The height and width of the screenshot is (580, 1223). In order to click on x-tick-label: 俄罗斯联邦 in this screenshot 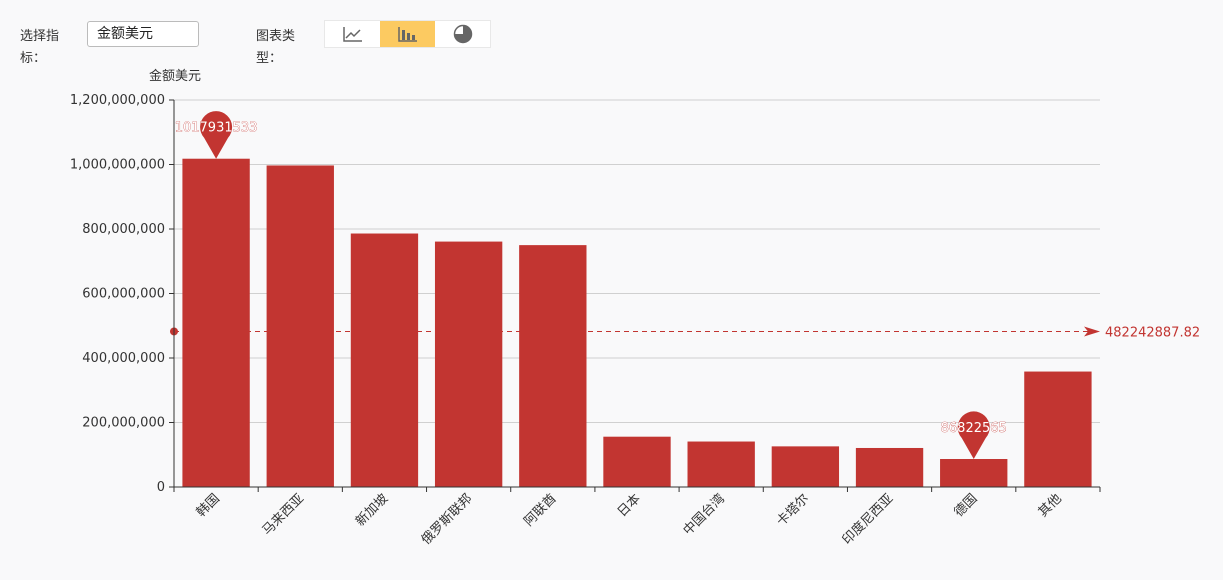, I will do `click(447, 519)`.